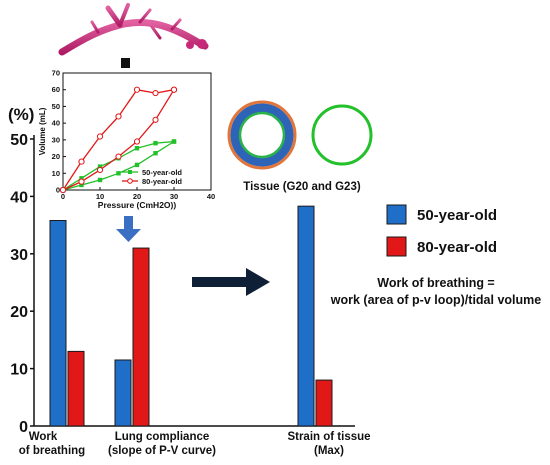 Image resolution: width=550 pixels, height=465 pixels. Describe the element at coordinates (19, 197) in the screenshot. I see `y-tick-label: 40` at that location.